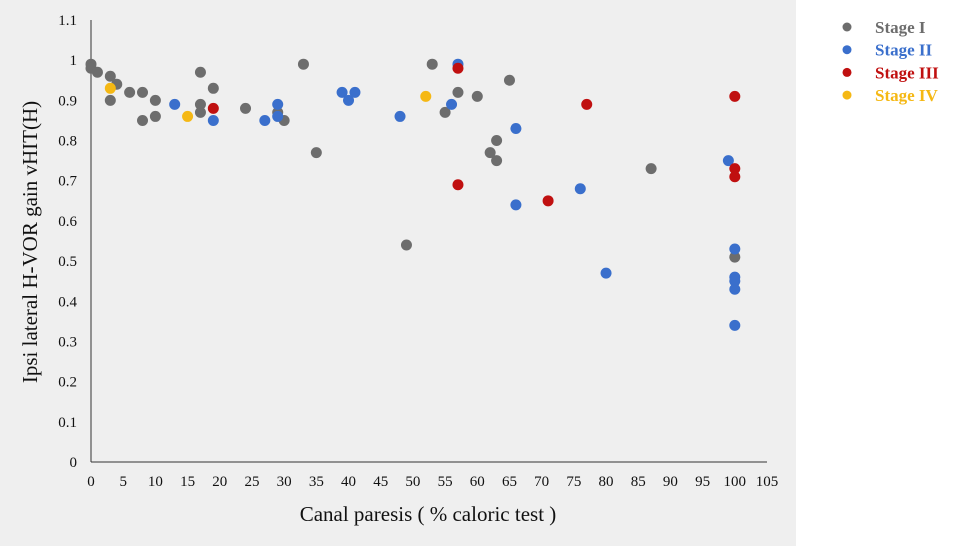 This screenshot has width=957, height=551. I want to click on x-tick-label: 50, so click(412, 482).